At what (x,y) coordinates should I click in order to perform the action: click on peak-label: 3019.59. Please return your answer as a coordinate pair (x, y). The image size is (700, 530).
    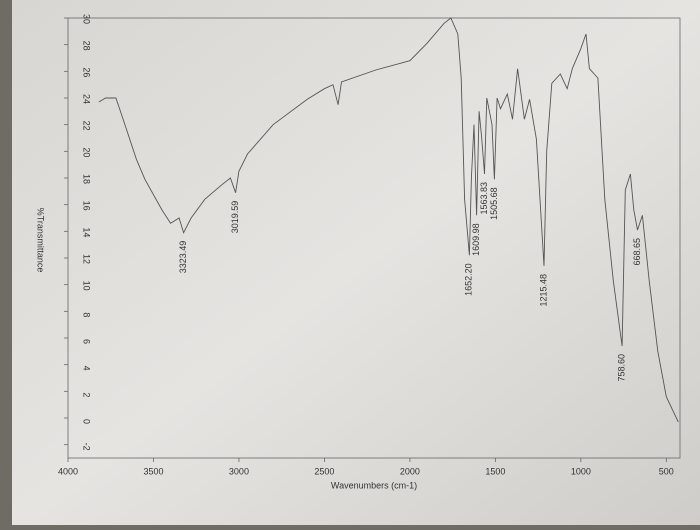
    Looking at the image, I should click on (235, 217).